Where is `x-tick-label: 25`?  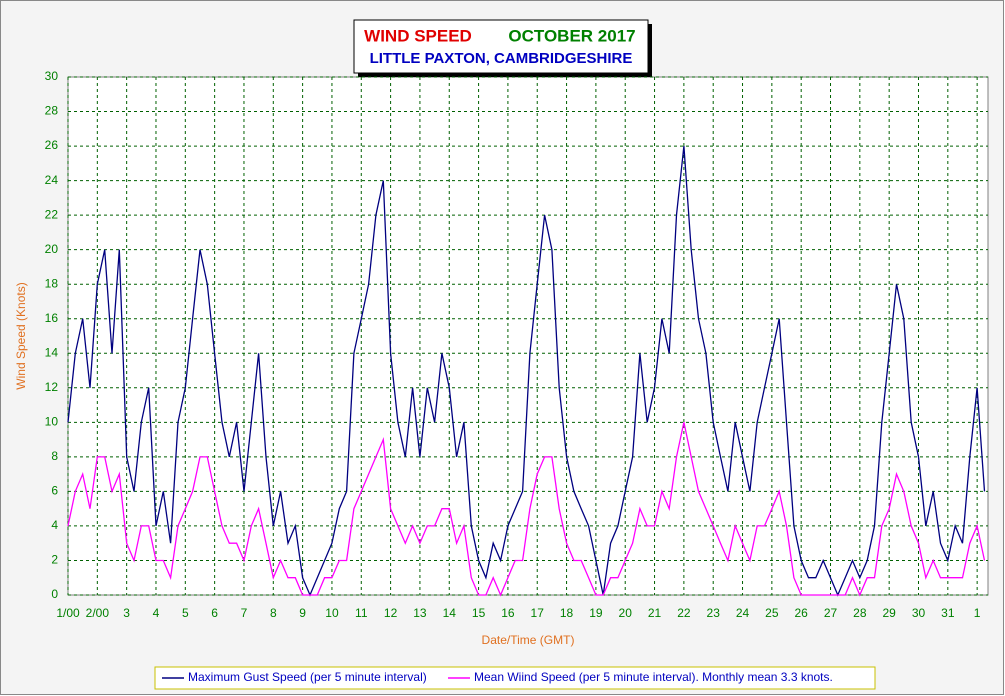
x-tick-label: 25 is located at coordinates (772, 613).